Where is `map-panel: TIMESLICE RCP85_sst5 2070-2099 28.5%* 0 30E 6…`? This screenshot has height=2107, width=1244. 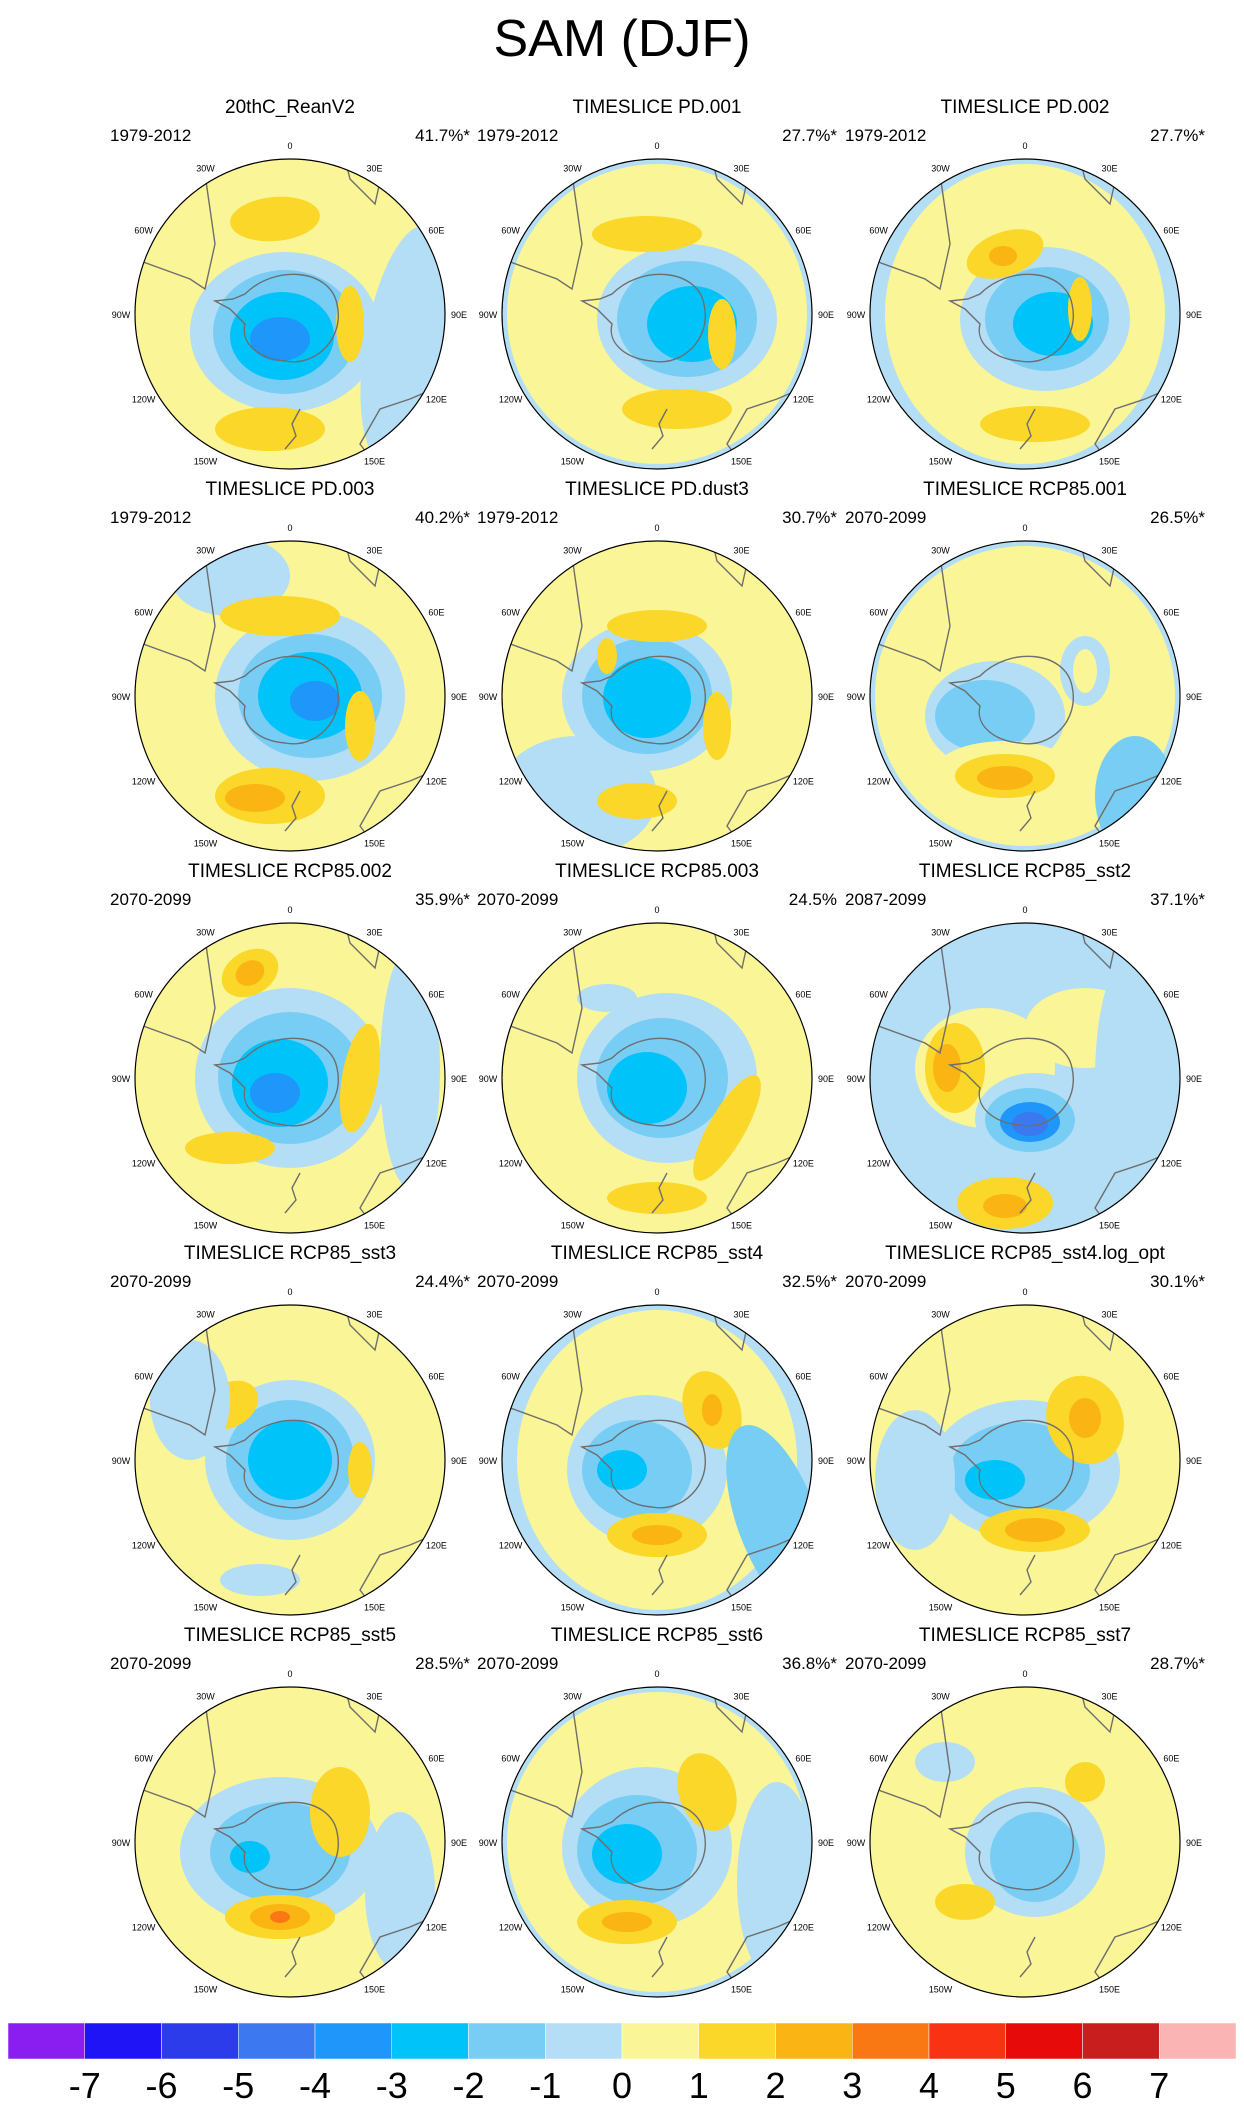 map-panel: TIMESLICE RCP85_sst5 2070-2099 28.5%* 0 30E 6… is located at coordinates (290, 1811).